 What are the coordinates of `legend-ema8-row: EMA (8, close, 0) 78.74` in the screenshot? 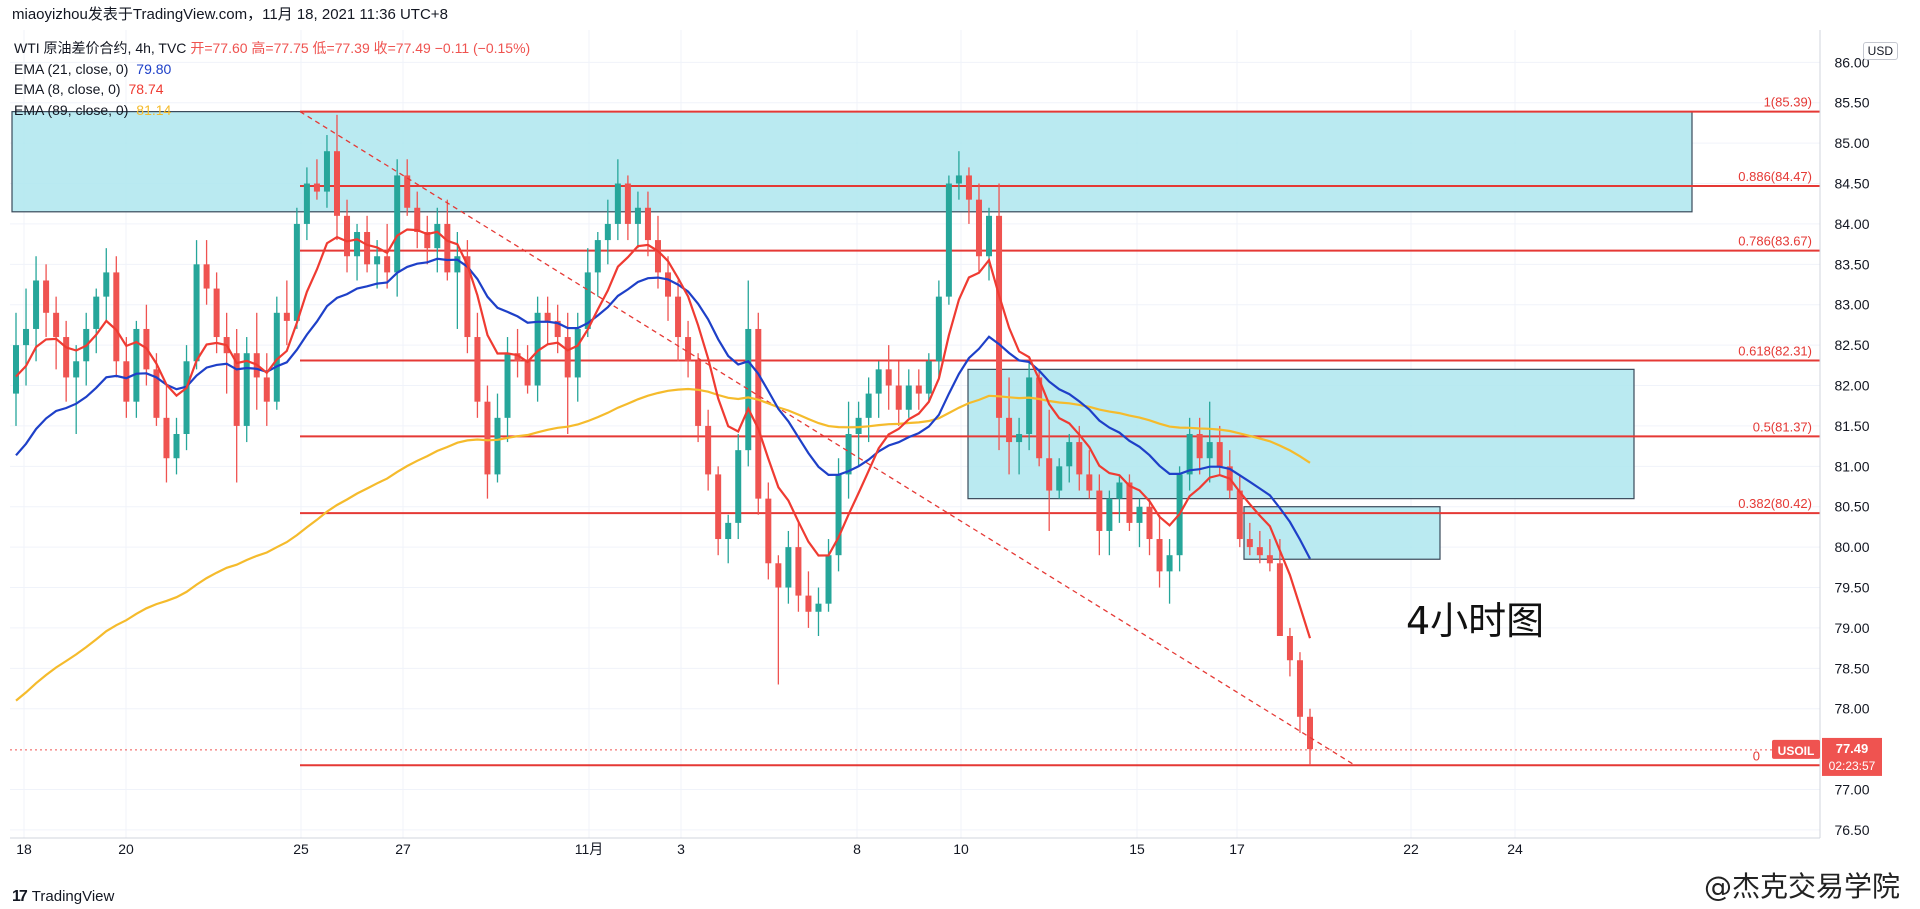 It's located at (272, 89).